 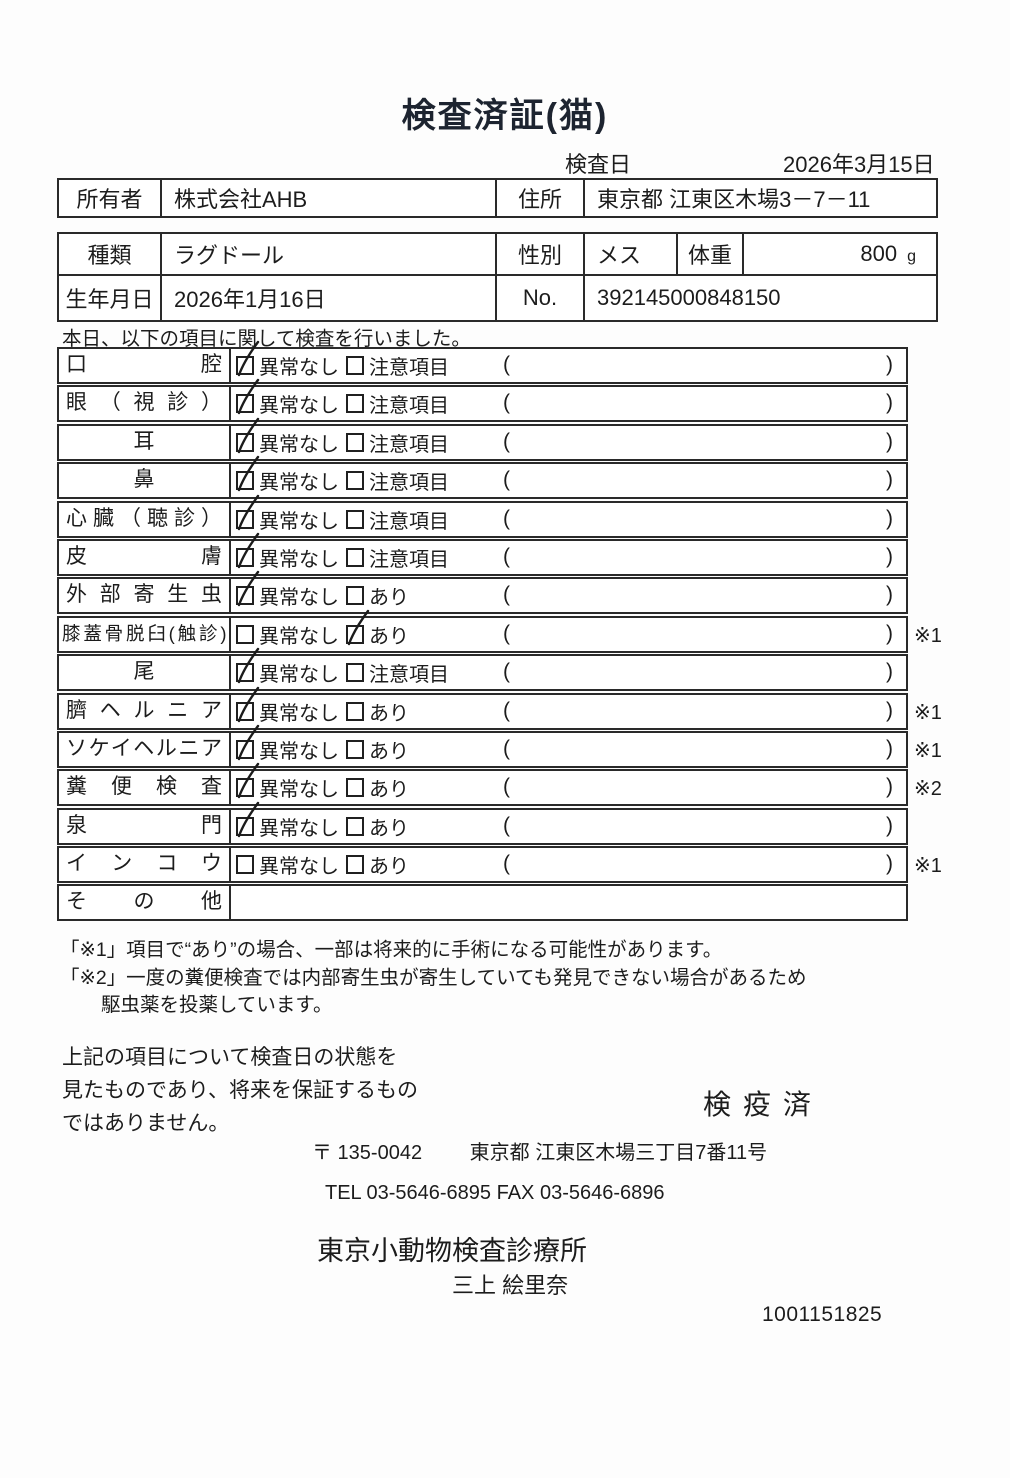 I want to click on checklist-row: 口腔 異常なし 注意項目 ( ), so click(x=482, y=362).